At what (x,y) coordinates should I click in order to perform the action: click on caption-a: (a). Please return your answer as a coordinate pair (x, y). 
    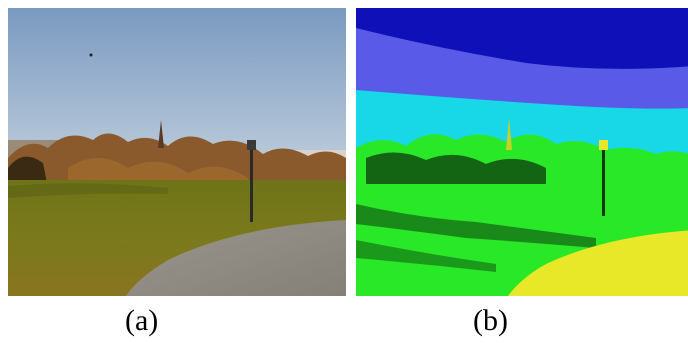
    Looking at the image, I should click on (142, 320).